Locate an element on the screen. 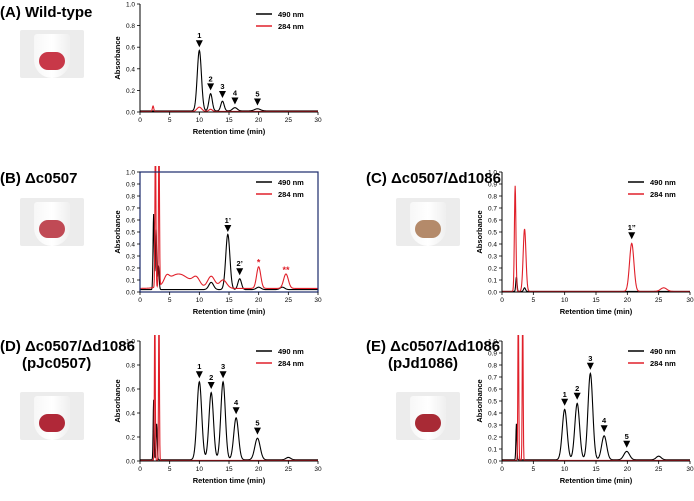 The width and height of the screenshot is (694, 501). panel-title-line: (A) Wild-type is located at coordinates (46, 12).